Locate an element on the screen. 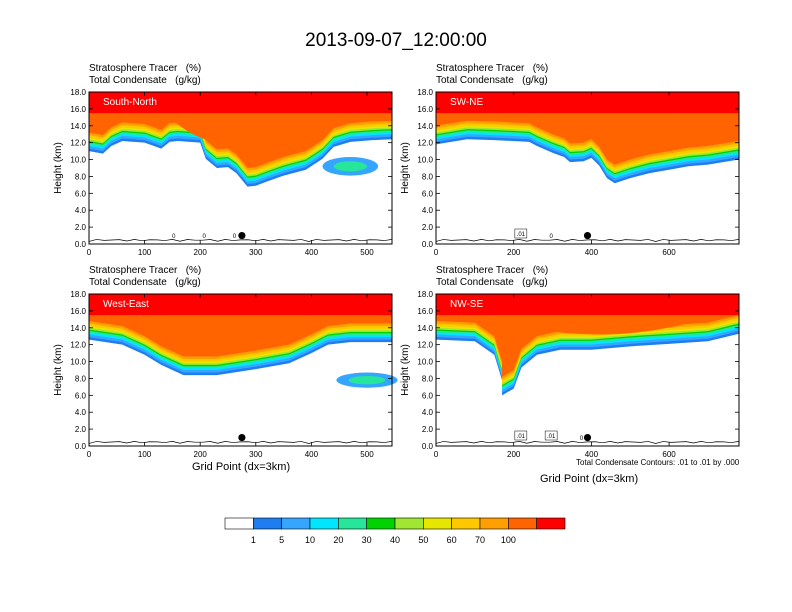  colorbar-label: 60 is located at coordinates (452, 540).